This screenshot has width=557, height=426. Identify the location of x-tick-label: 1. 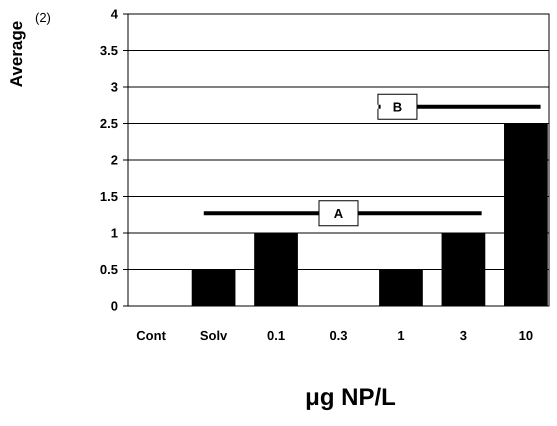
(401, 335).